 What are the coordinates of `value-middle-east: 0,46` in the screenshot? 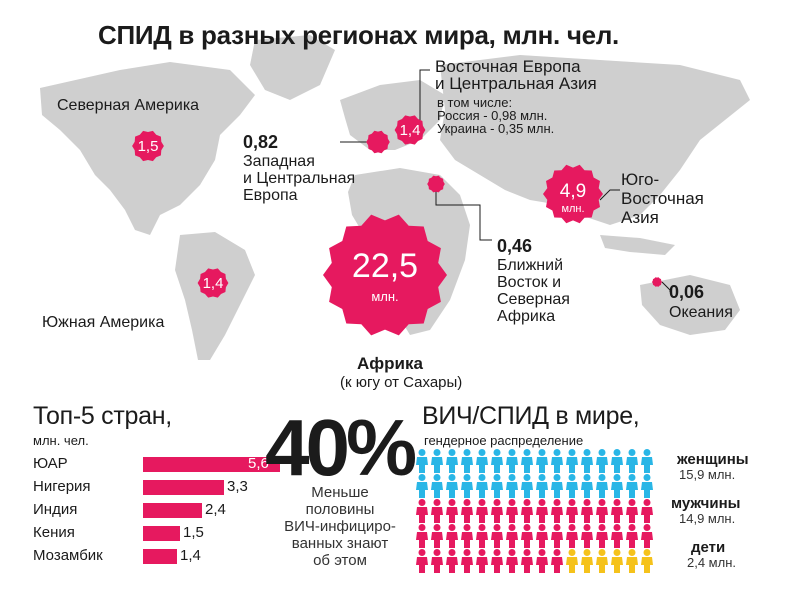 It's located at (515, 246).